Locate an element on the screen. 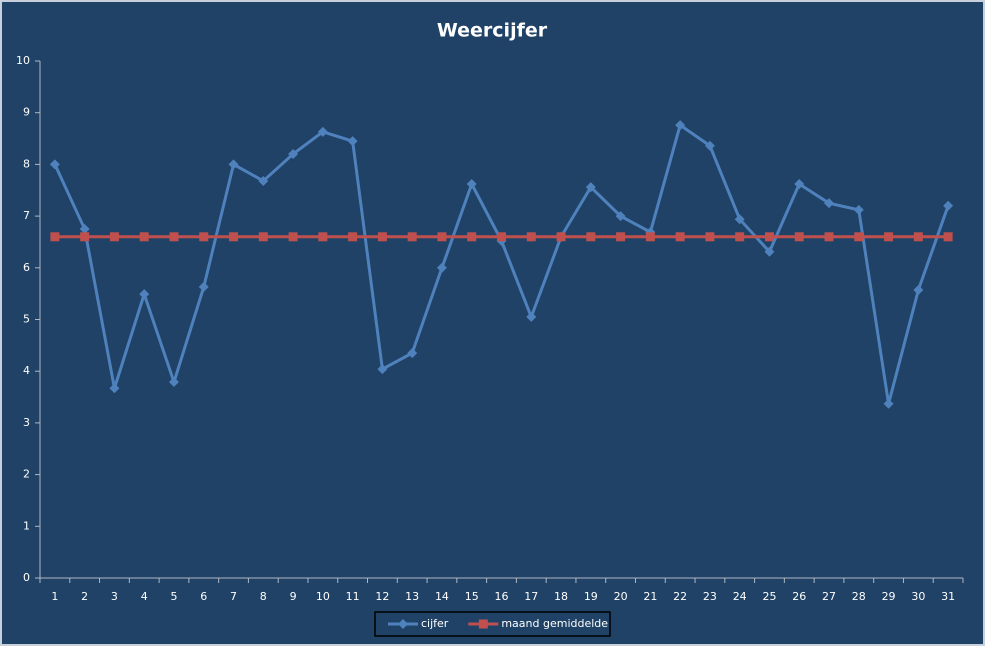 The height and width of the screenshot is (652, 987). x-tick-label: 12 is located at coordinates (382, 596).